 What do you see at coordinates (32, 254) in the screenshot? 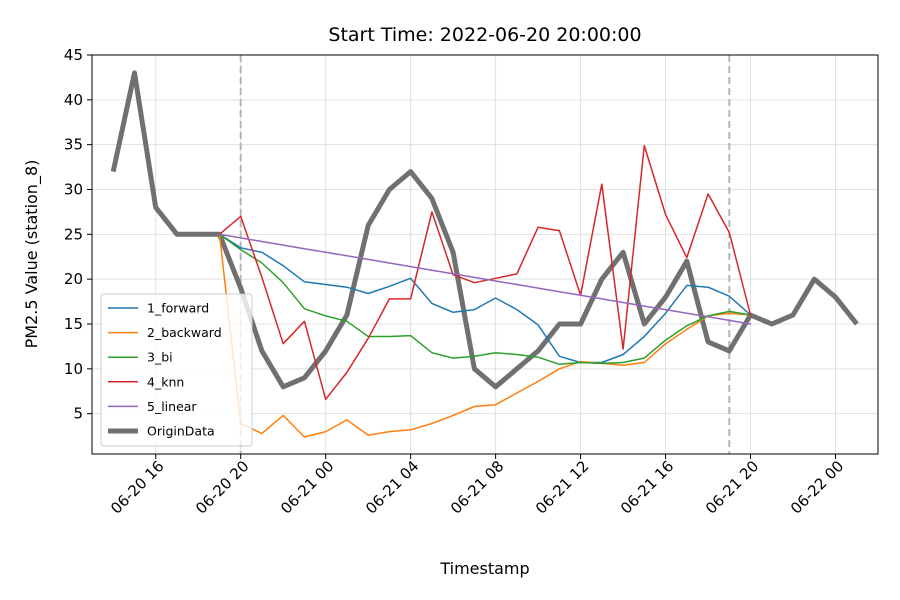
I see `y-axis-title: PM2.5 Value (station_8)` at bounding box center [32, 254].